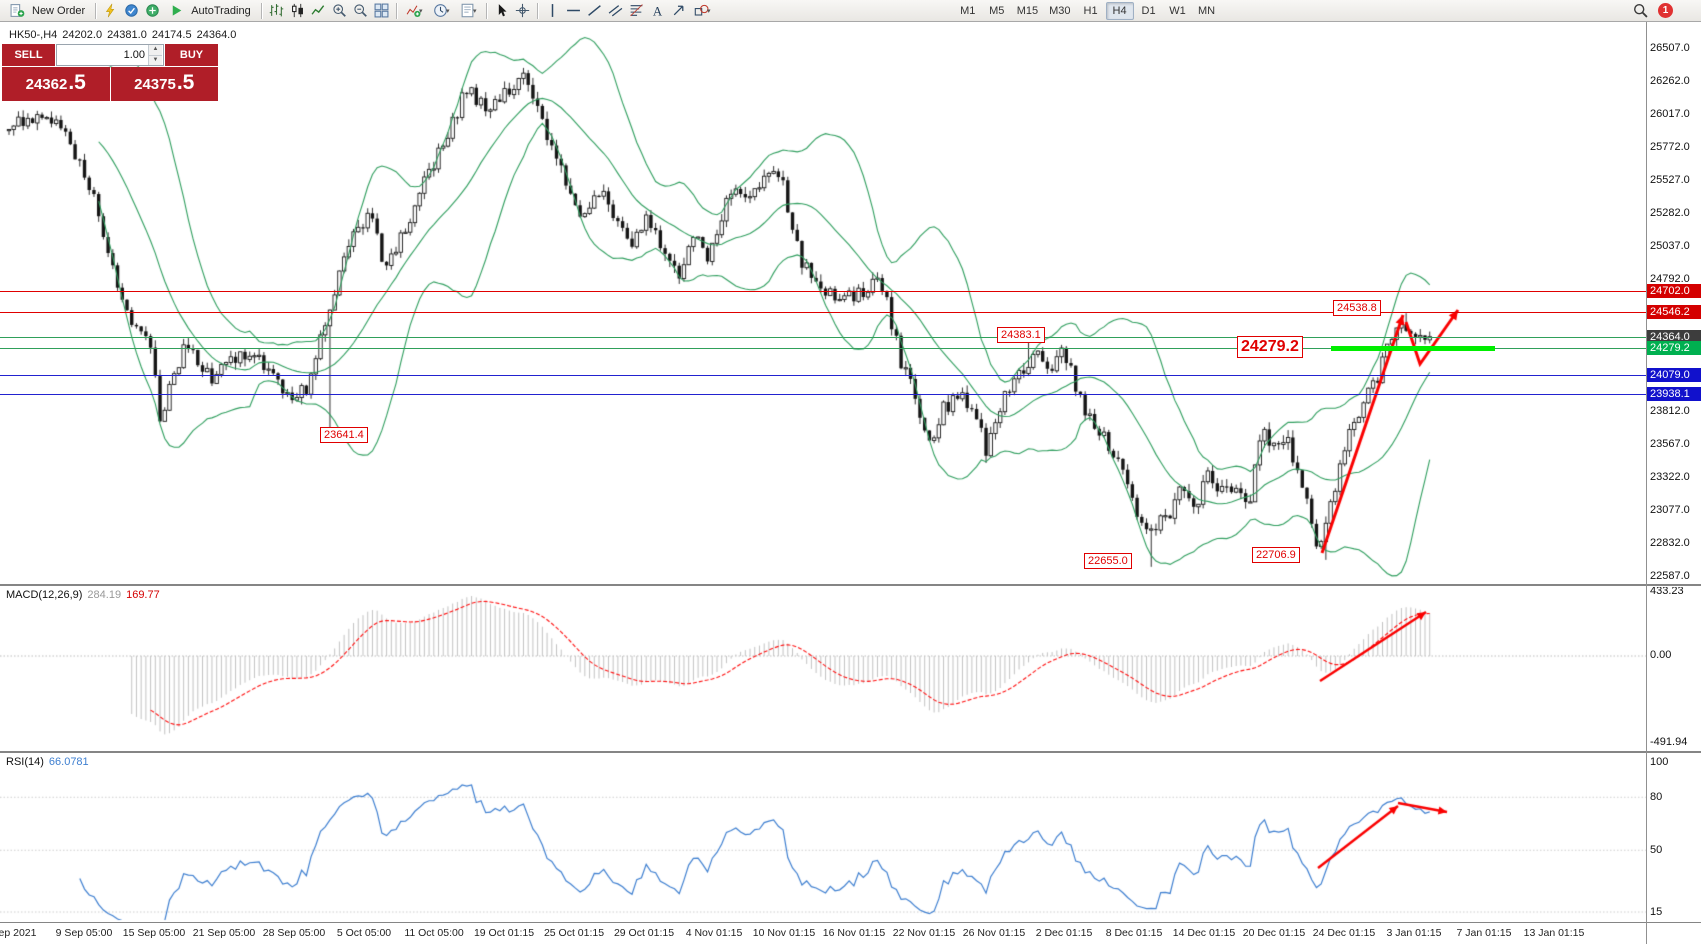  Describe the element at coordinates (997, 10) in the screenshot. I see `timeframe-button-m5: M5` at that location.